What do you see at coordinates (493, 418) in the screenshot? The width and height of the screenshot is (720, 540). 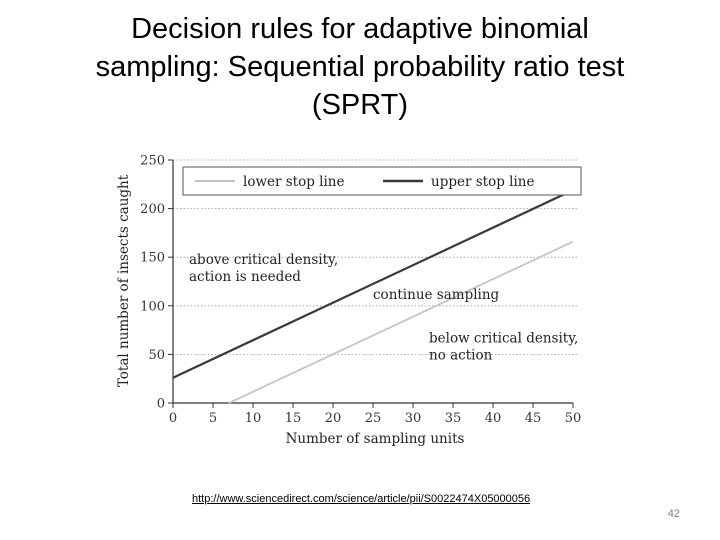 I see `x-tick-label-40: 40` at bounding box center [493, 418].